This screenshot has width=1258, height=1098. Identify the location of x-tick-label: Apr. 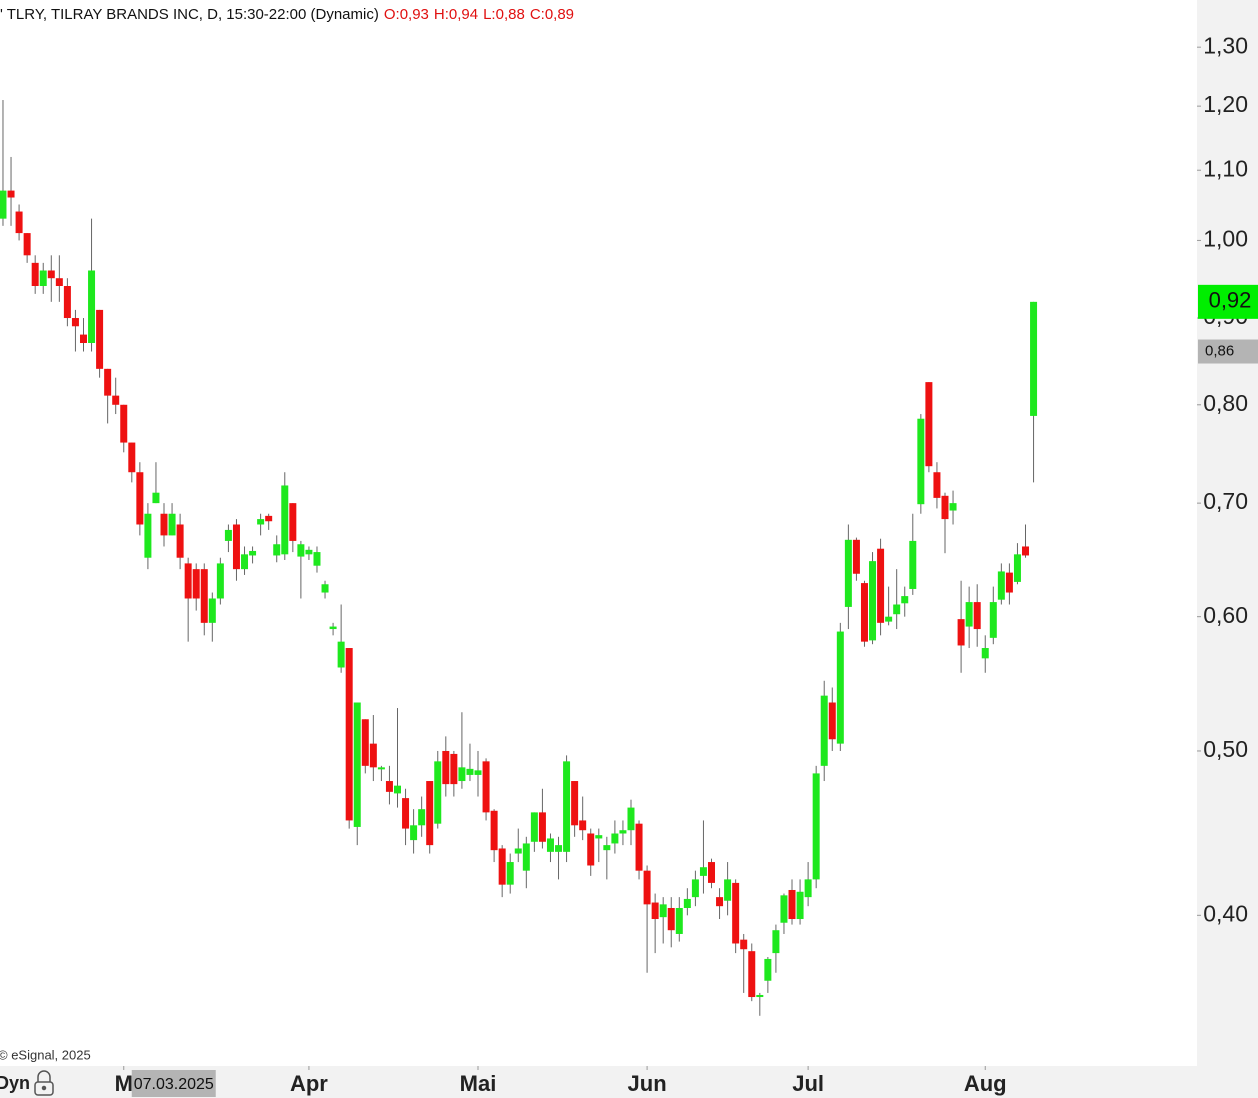
(309, 1083).